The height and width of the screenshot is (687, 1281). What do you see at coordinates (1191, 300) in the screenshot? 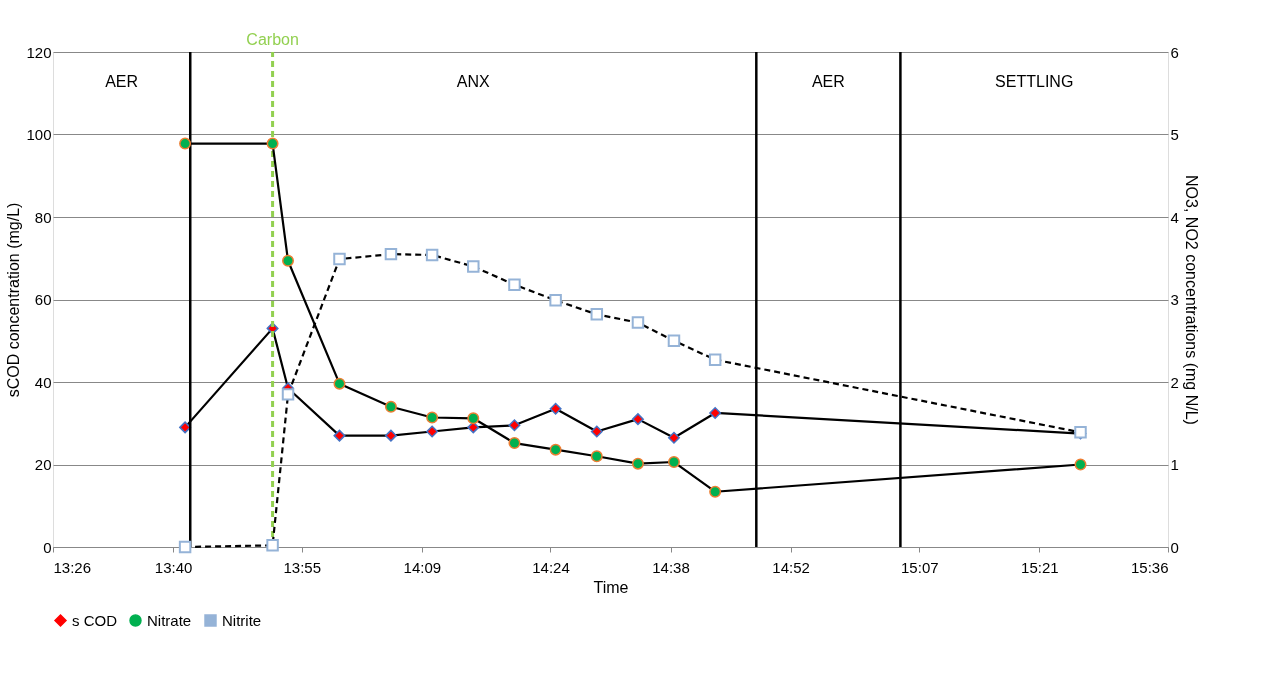
I see `y2-axis-title: NO3, NO2 concentrations (mg N/L)` at bounding box center [1191, 300].